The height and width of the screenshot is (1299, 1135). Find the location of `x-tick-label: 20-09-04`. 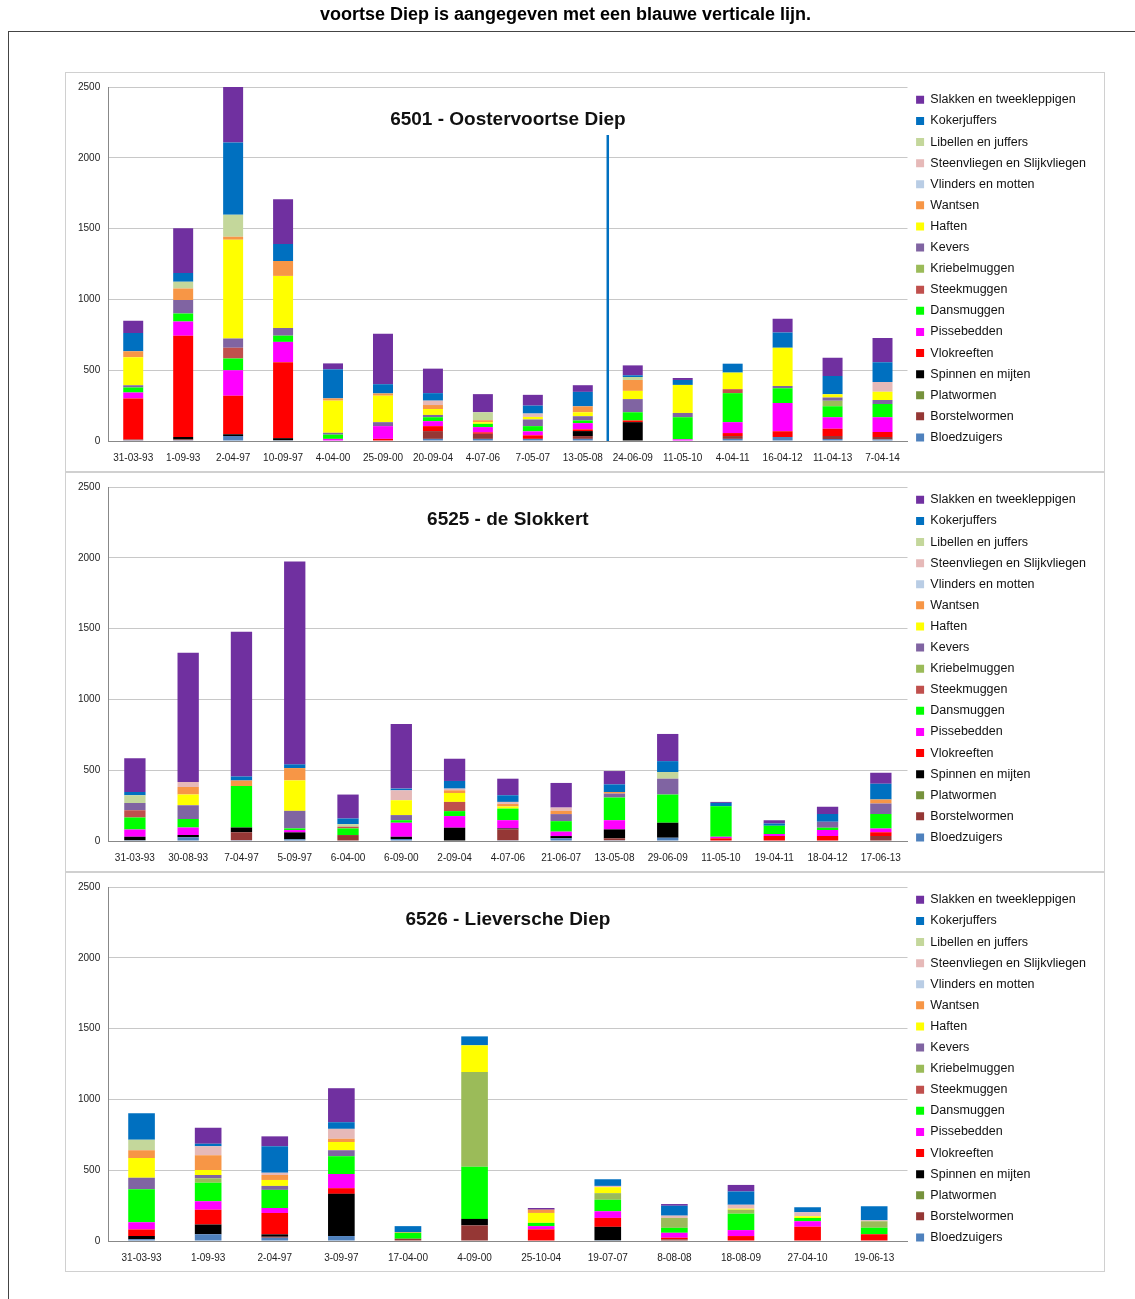

x-tick-label: 20-09-04 is located at coordinates (433, 457).